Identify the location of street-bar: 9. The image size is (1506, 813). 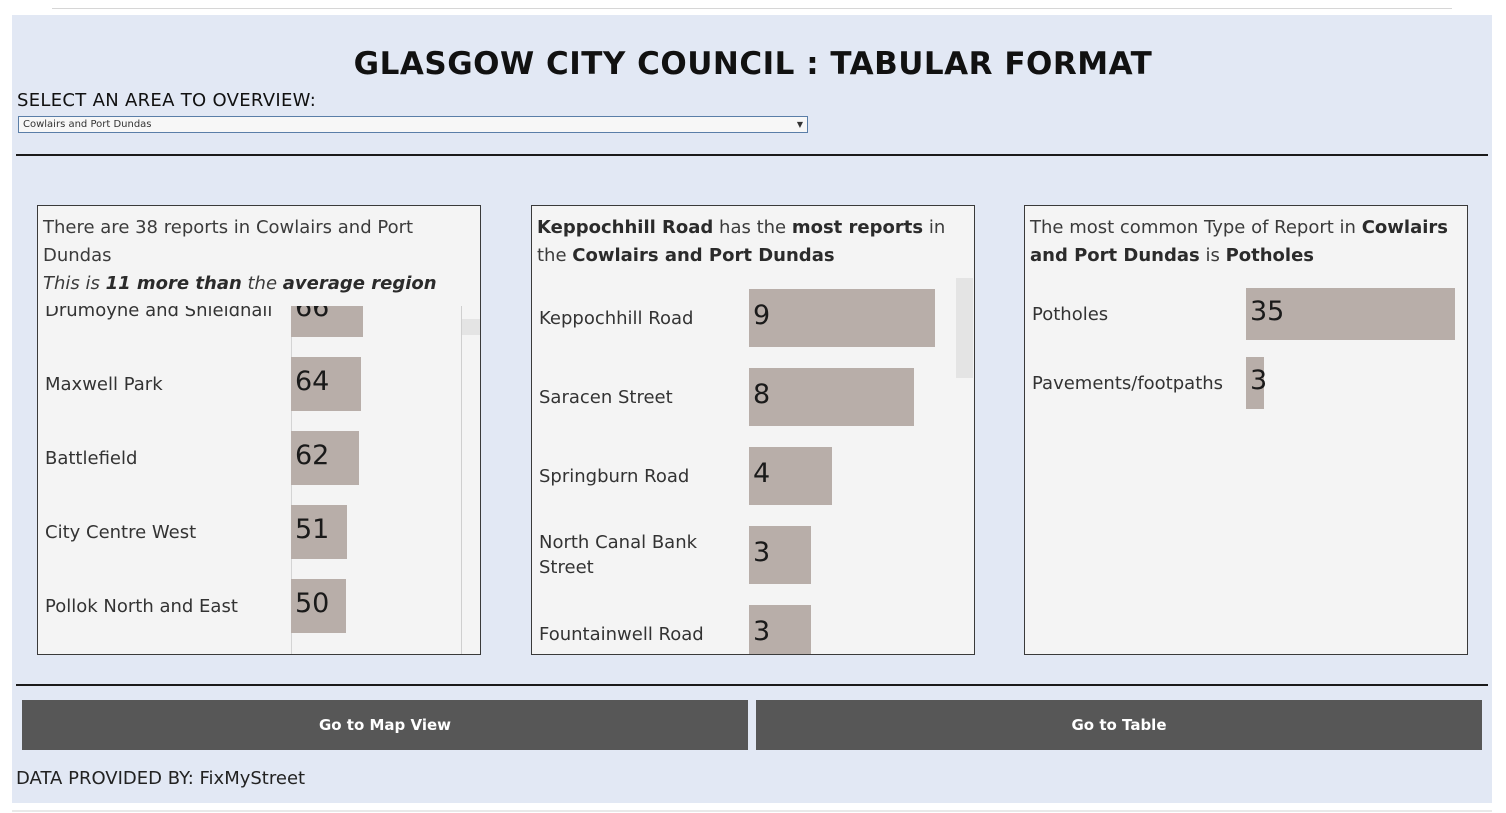
(842, 318).